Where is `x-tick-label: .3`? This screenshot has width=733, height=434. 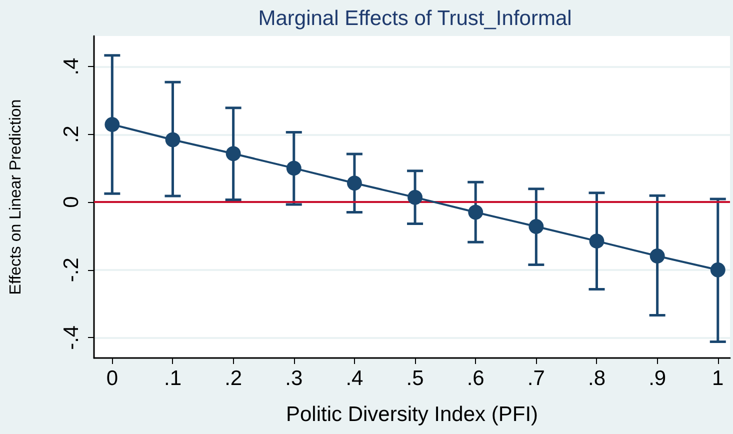 x-tick-label: .3 is located at coordinates (294, 378).